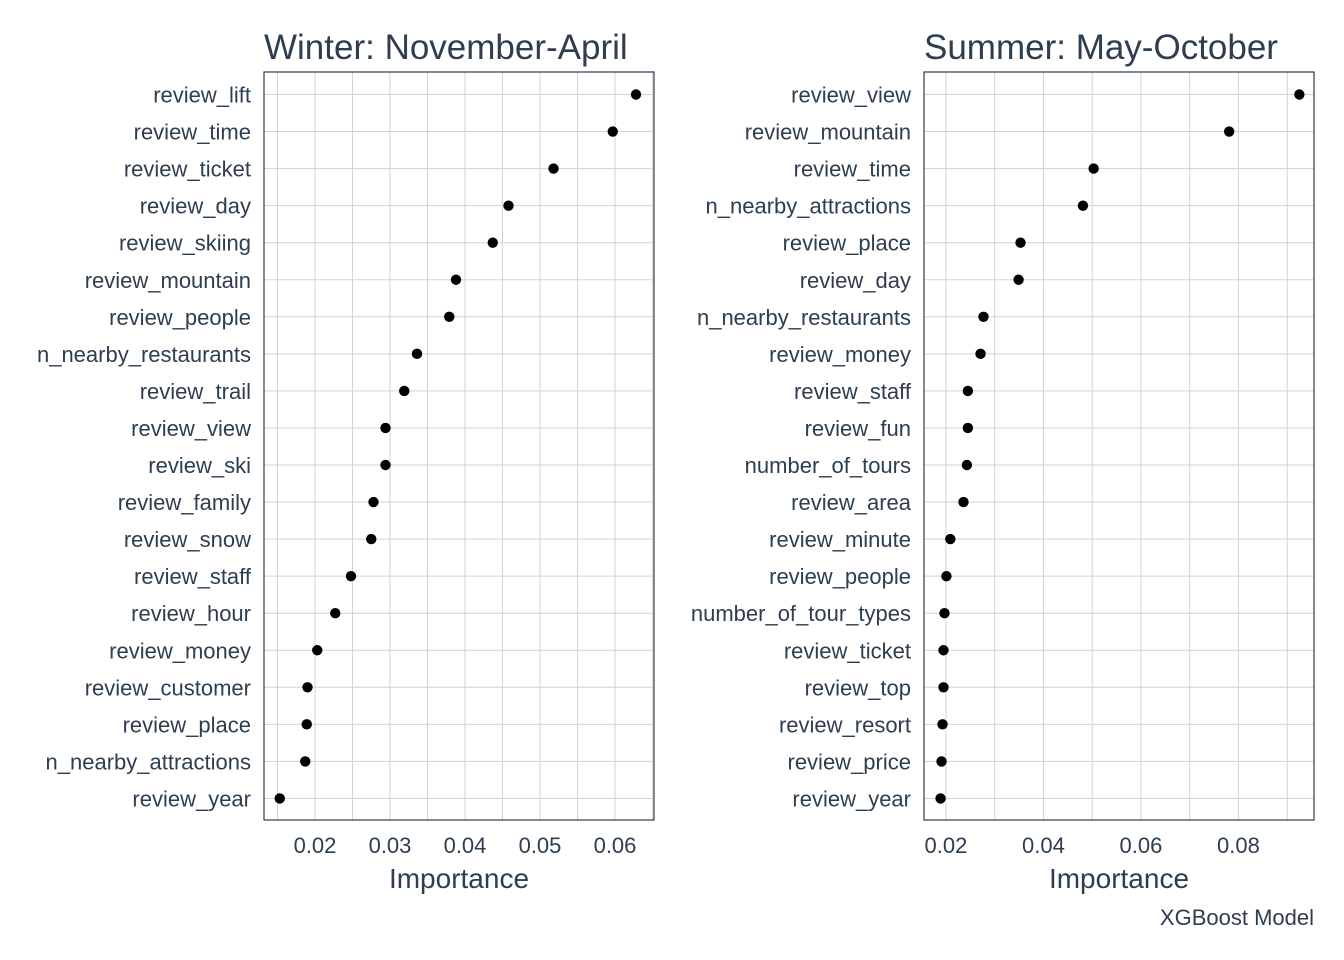 The image size is (1344, 960). What do you see at coordinates (148, 761) in the screenshot?
I see `winter-y-tick-label: n_nearby_attractions` at bounding box center [148, 761].